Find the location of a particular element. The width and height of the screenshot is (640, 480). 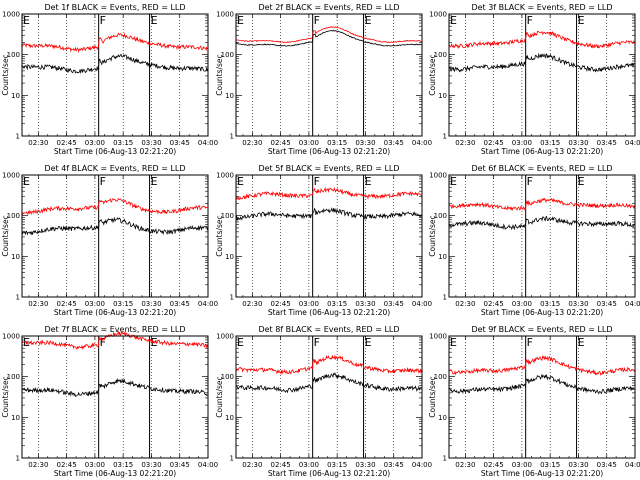

chart-title: Det 2f BLACK = Events, RED = LLD is located at coordinates (328, 7).